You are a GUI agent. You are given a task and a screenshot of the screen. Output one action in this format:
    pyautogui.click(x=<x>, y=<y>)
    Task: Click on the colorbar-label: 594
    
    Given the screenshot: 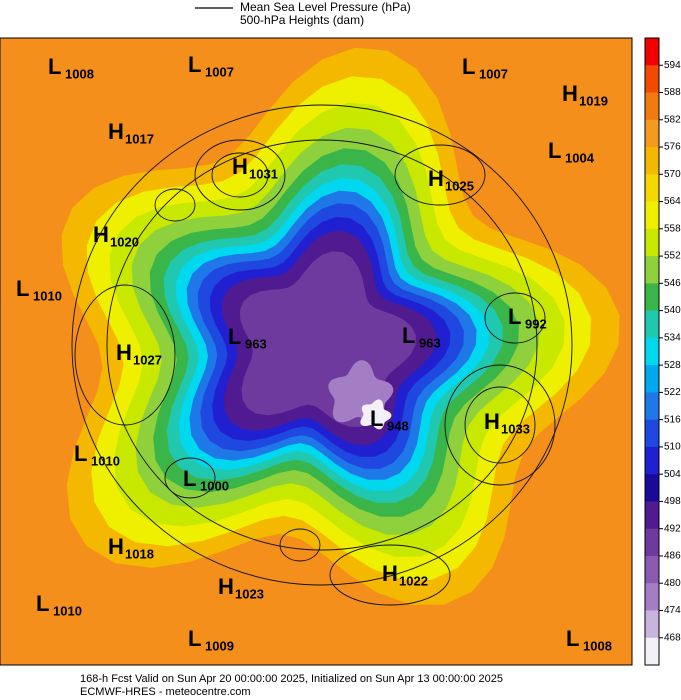 What is the action you would take?
    pyautogui.click(x=672, y=65)
    